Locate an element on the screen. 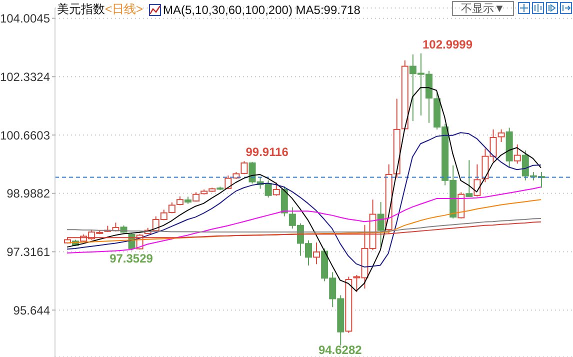 This screenshot has height=357, width=573. chart-subtitle: <日线> is located at coordinates (124, 9).